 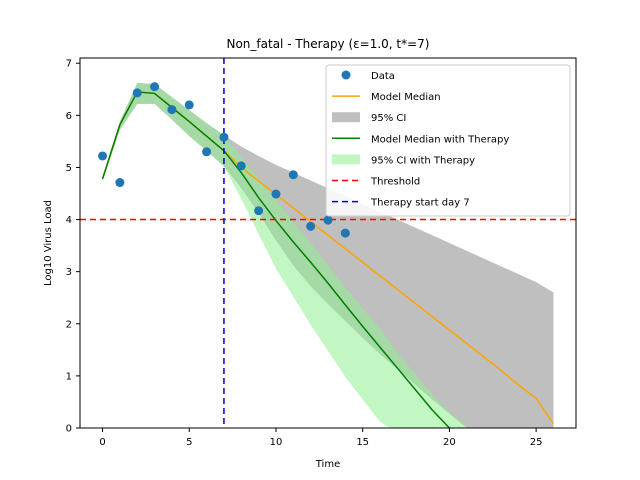 What do you see at coordinates (388, 118) in the screenshot?
I see `legend-ci-95-label: 95% CI` at bounding box center [388, 118].